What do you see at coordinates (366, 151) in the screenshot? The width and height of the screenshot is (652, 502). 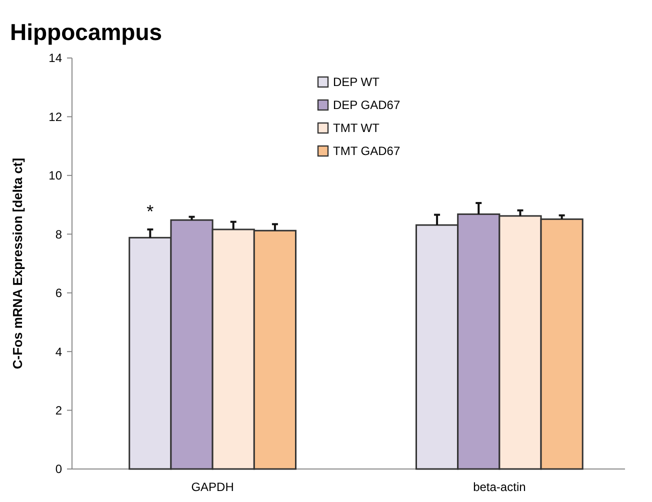 I see `legend-label: TMT GAD67` at bounding box center [366, 151].